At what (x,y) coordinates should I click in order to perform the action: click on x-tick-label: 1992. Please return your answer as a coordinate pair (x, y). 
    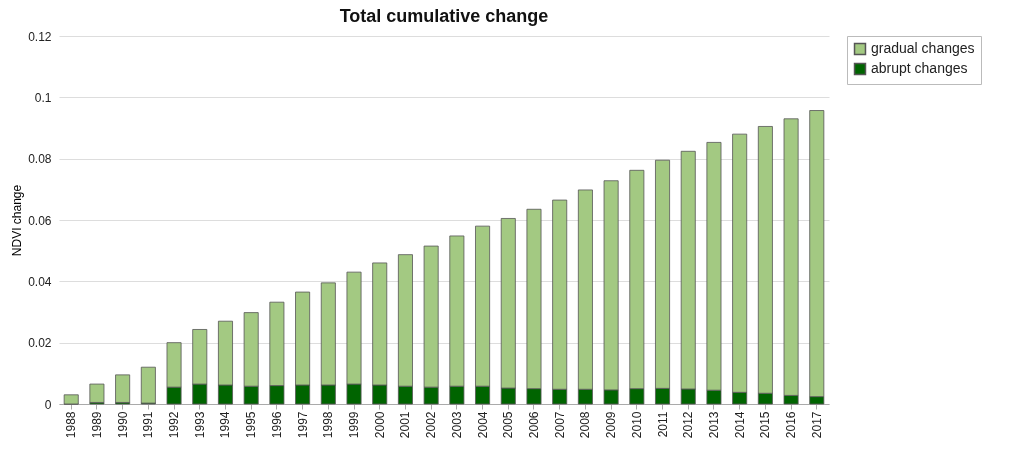
    Looking at the image, I should click on (174, 425).